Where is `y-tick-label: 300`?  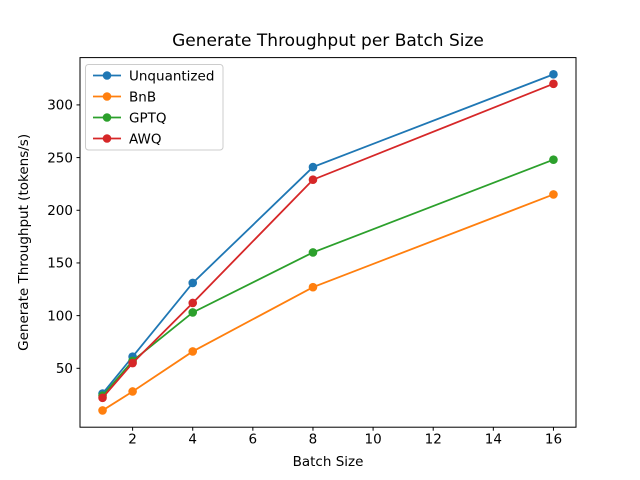 y-tick-label: 300 is located at coordinates (60, 106).